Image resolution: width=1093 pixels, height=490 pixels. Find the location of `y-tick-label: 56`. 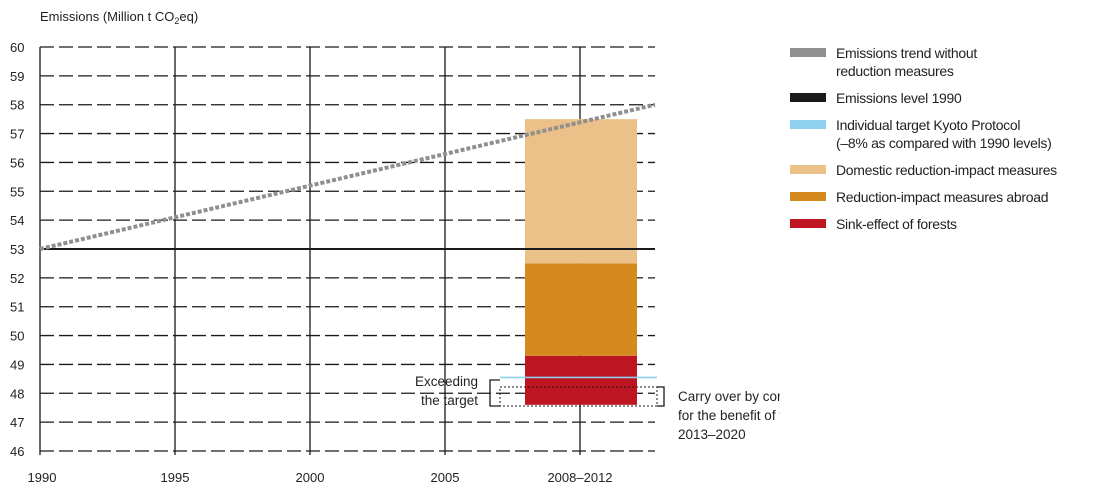

y-tick-label: 56 is located at coordinates (17, 162).